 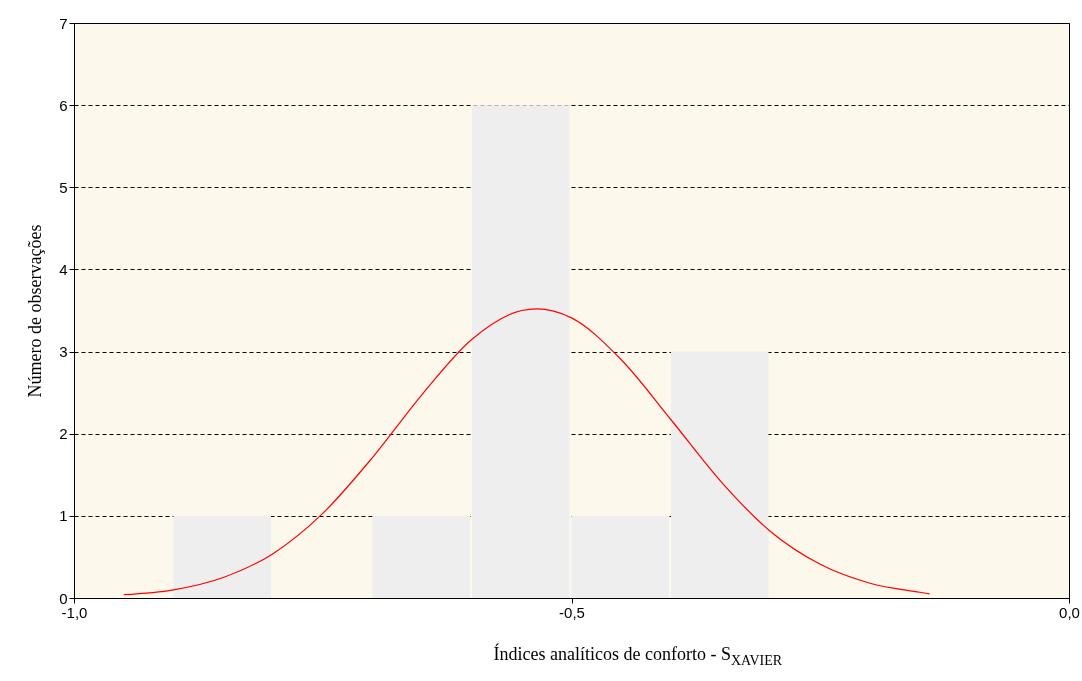 I want to click on y-axis-title: Número de observações, so click(x=35, y=311).